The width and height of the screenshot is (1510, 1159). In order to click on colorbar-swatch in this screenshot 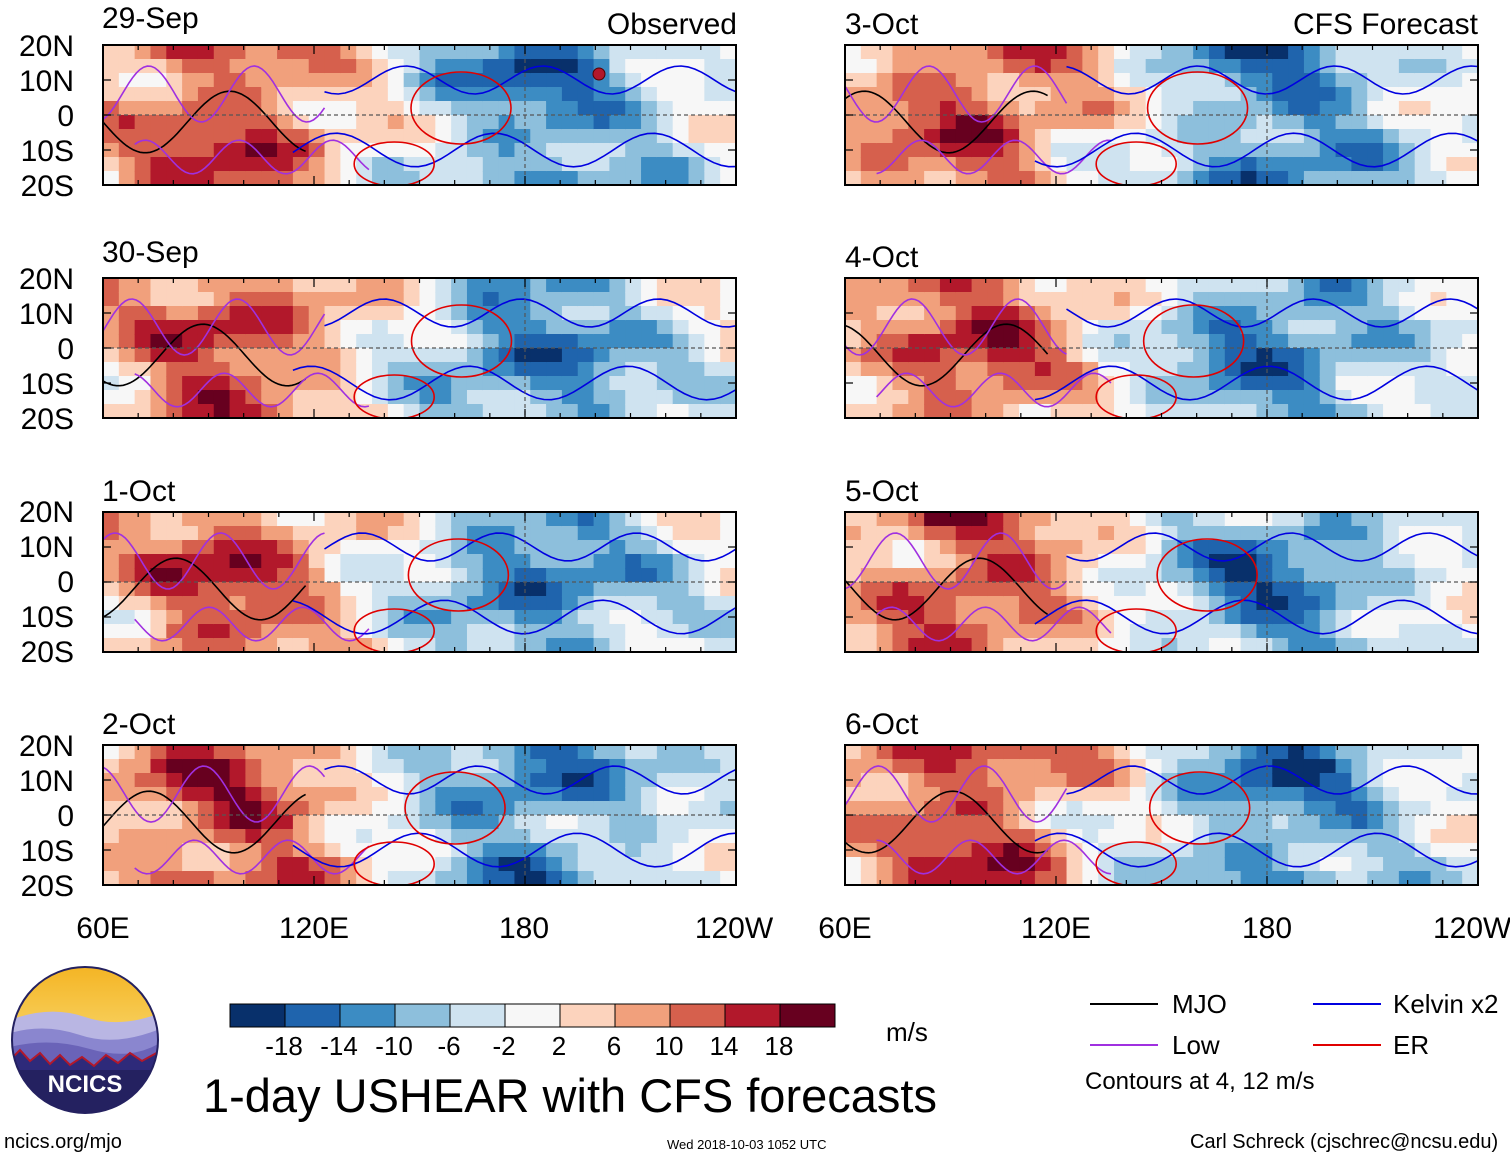, I will do `click(642, 1015)`.